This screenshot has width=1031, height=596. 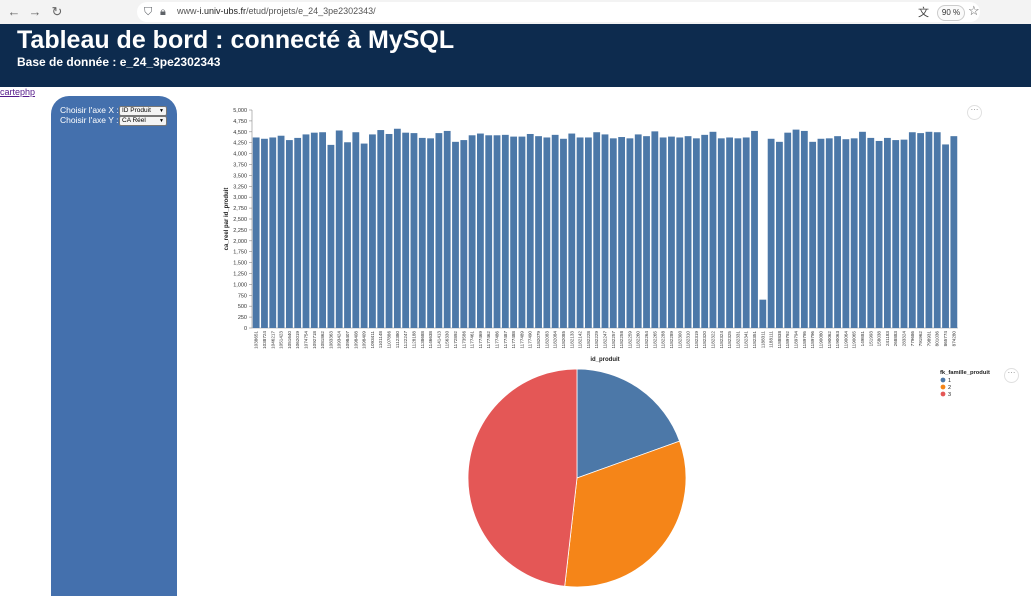 What do you see at coordinates (240, 242) in the screenshot?
I see `y-tick-label: 2,000` at bounding box center [240, 242].